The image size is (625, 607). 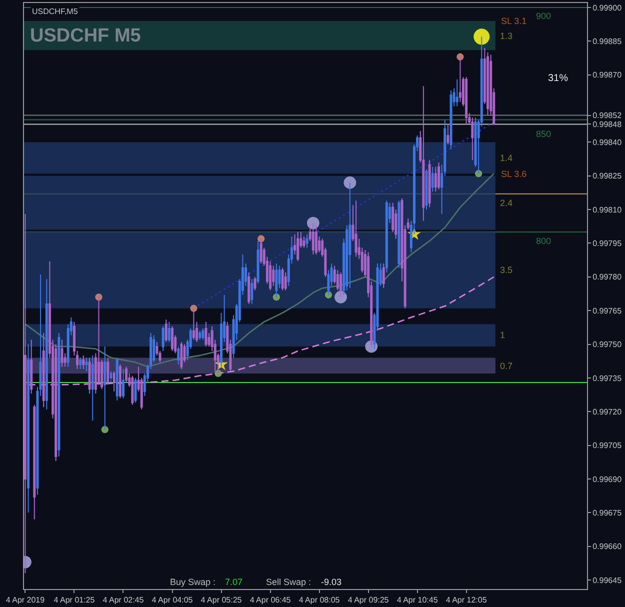 I want to click on y-tick-label: 0.99720, so click(x=607, y=411).